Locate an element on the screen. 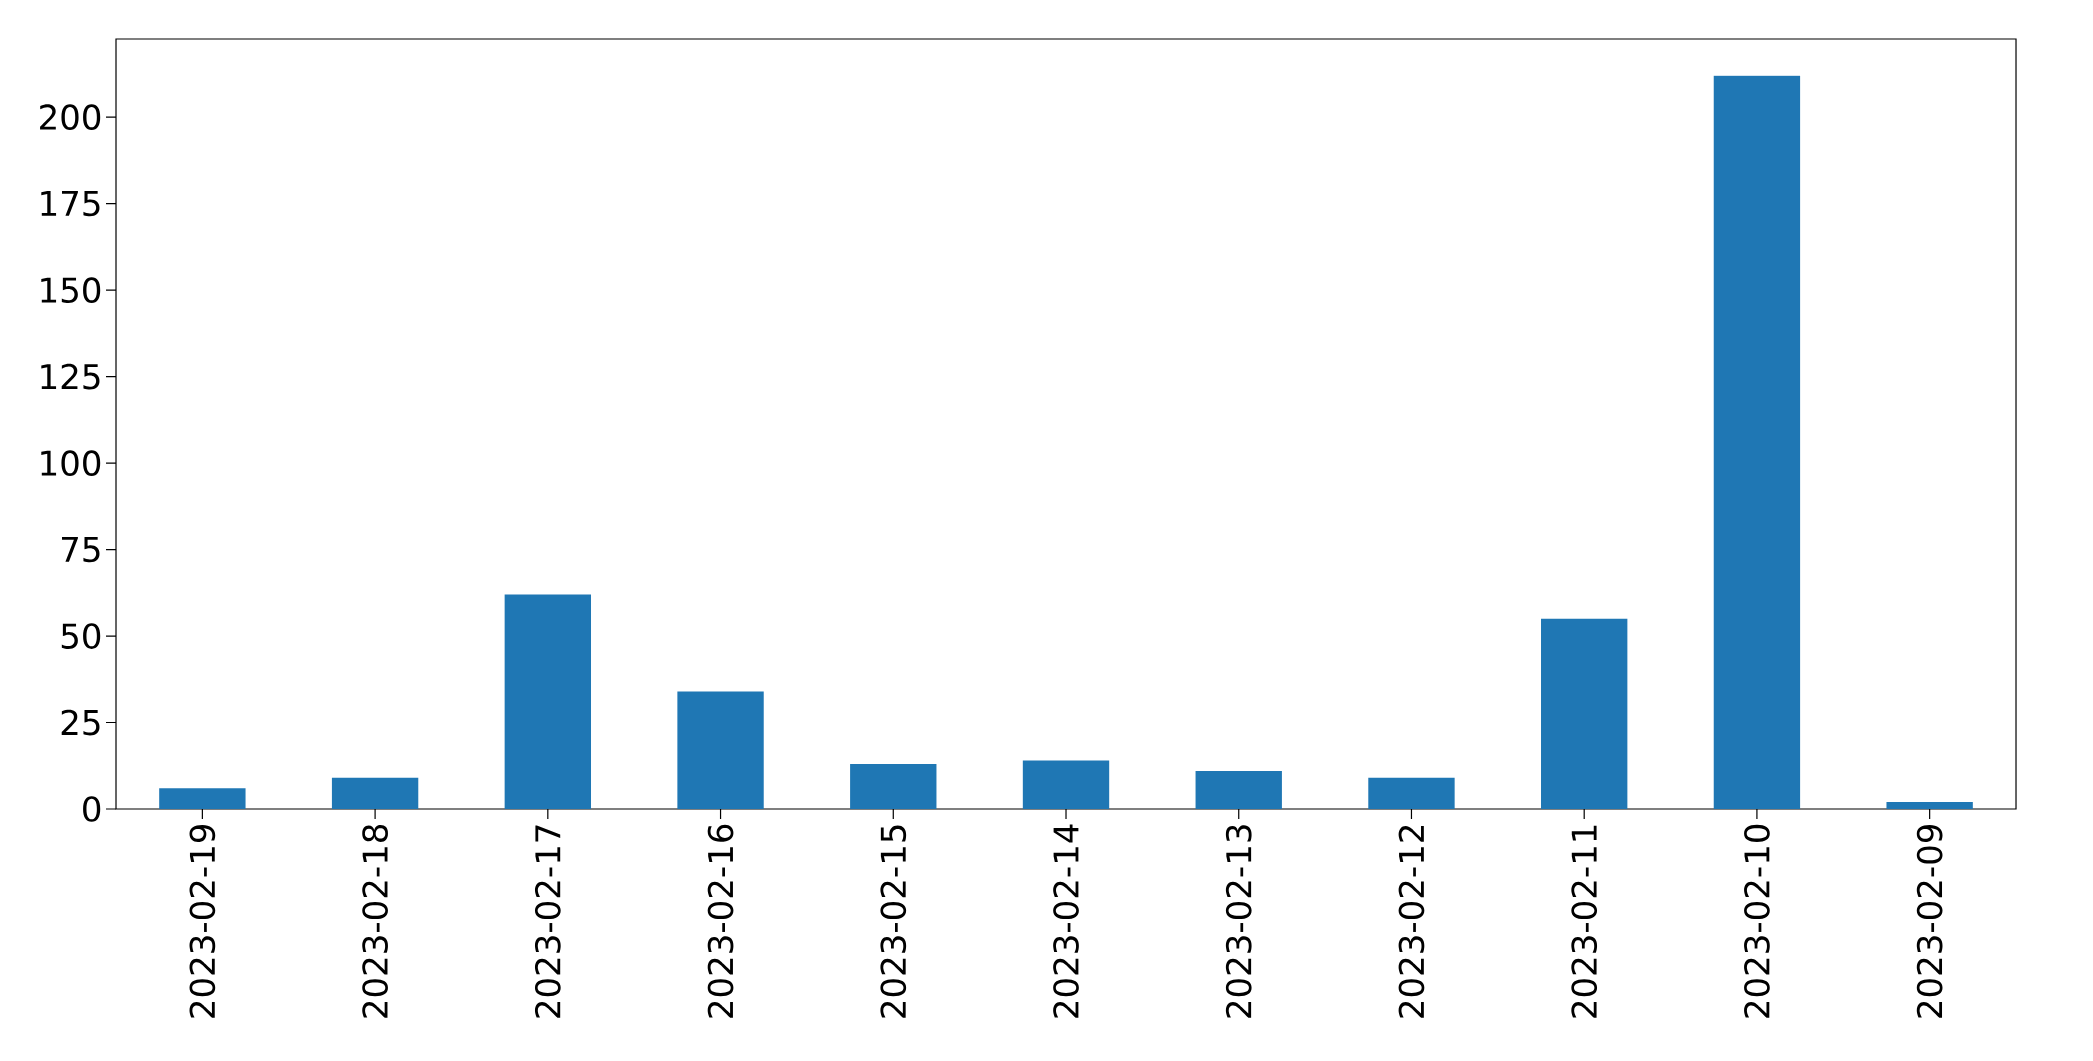  y-tick-label: 150 is located at coordinates (71, 290).